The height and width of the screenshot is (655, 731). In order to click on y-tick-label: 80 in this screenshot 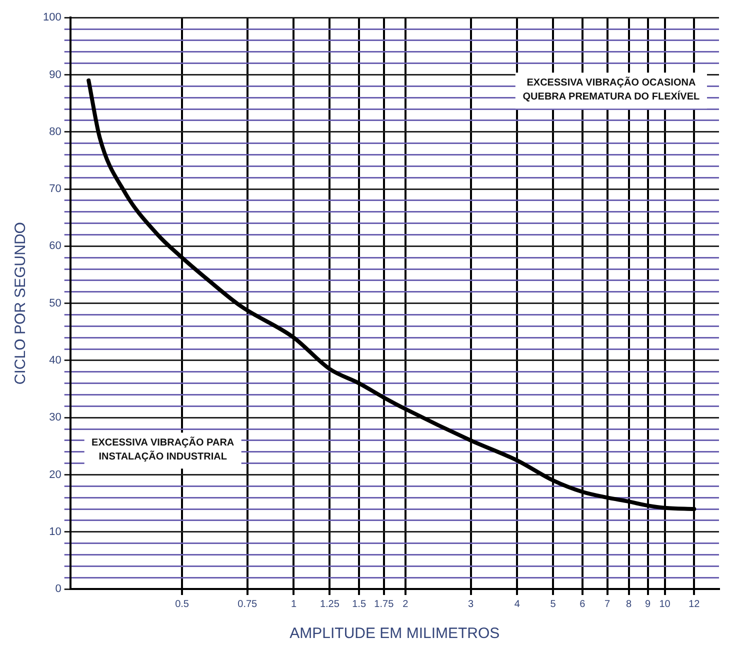, I will do `click(55, 132)`.